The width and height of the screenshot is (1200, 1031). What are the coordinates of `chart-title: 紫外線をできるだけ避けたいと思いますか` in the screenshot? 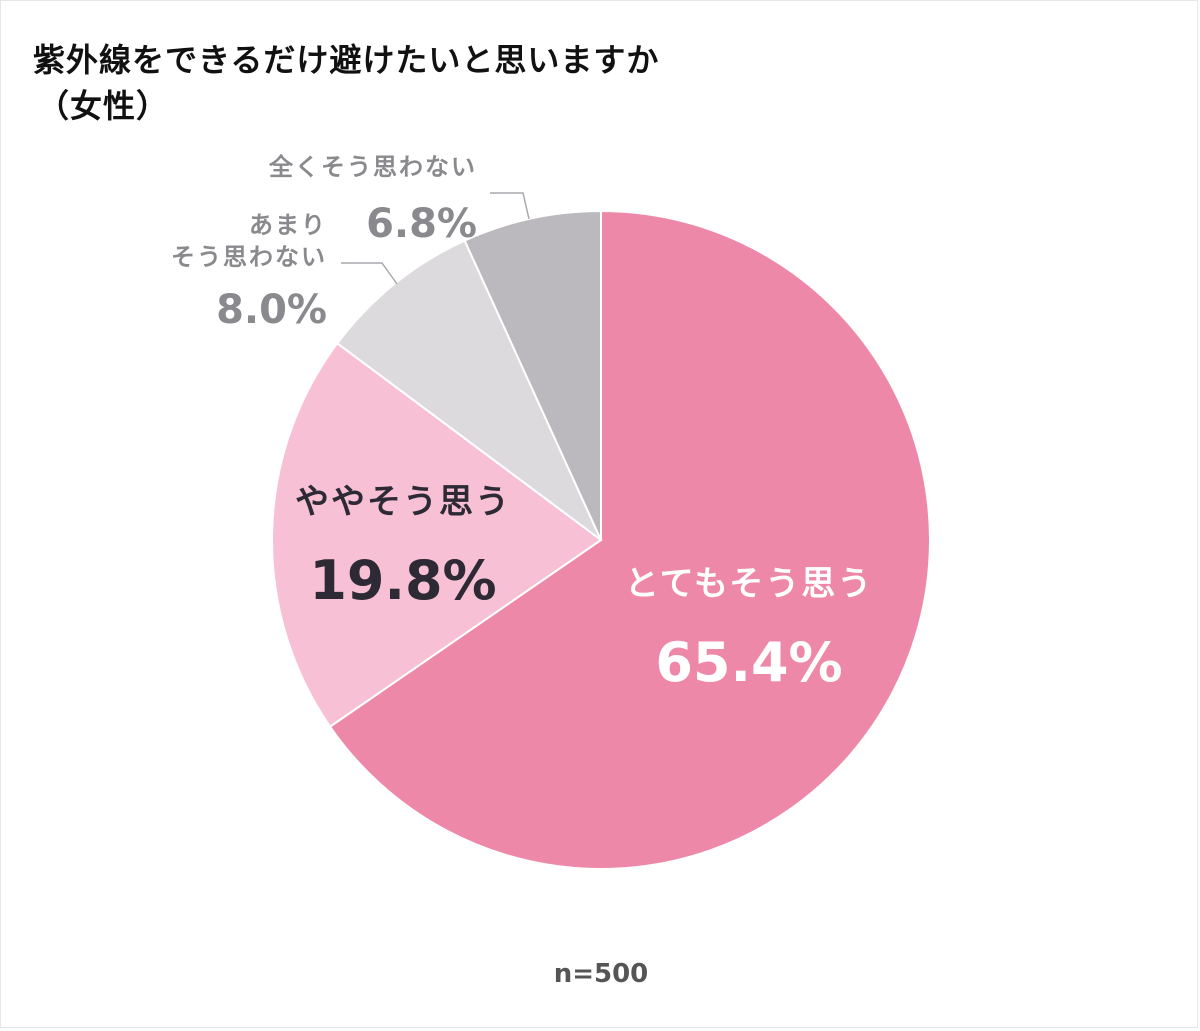 It's located at (346, 60).